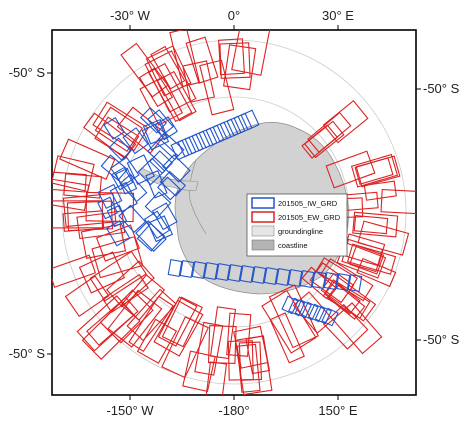  I want to click on tick-label-top: 0°, so click(234, 15).